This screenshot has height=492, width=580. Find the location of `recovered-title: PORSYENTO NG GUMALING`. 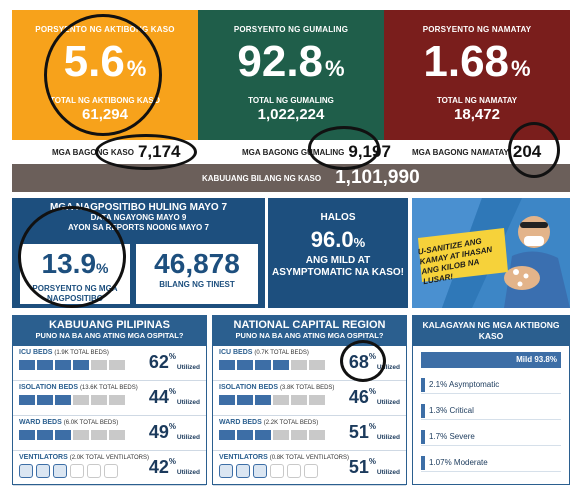

recovered-title: PORSYENTO NG GUMALING is located at coordinates (291, 29).